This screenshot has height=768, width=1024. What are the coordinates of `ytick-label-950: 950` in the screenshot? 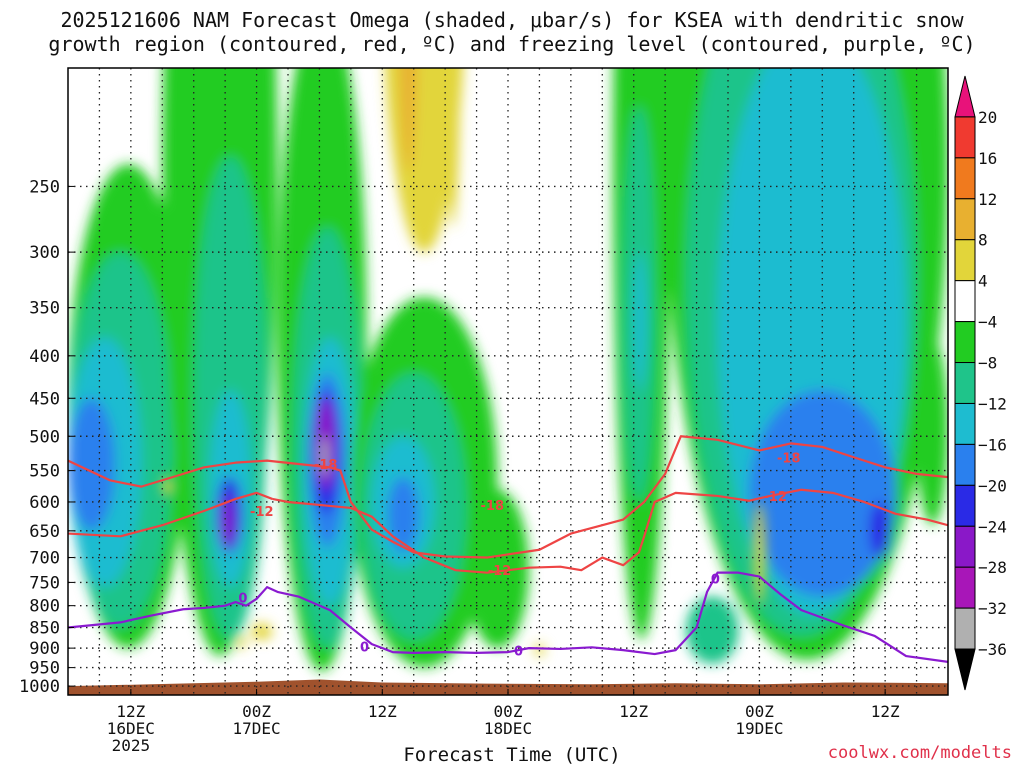 It's located at (44, 669).